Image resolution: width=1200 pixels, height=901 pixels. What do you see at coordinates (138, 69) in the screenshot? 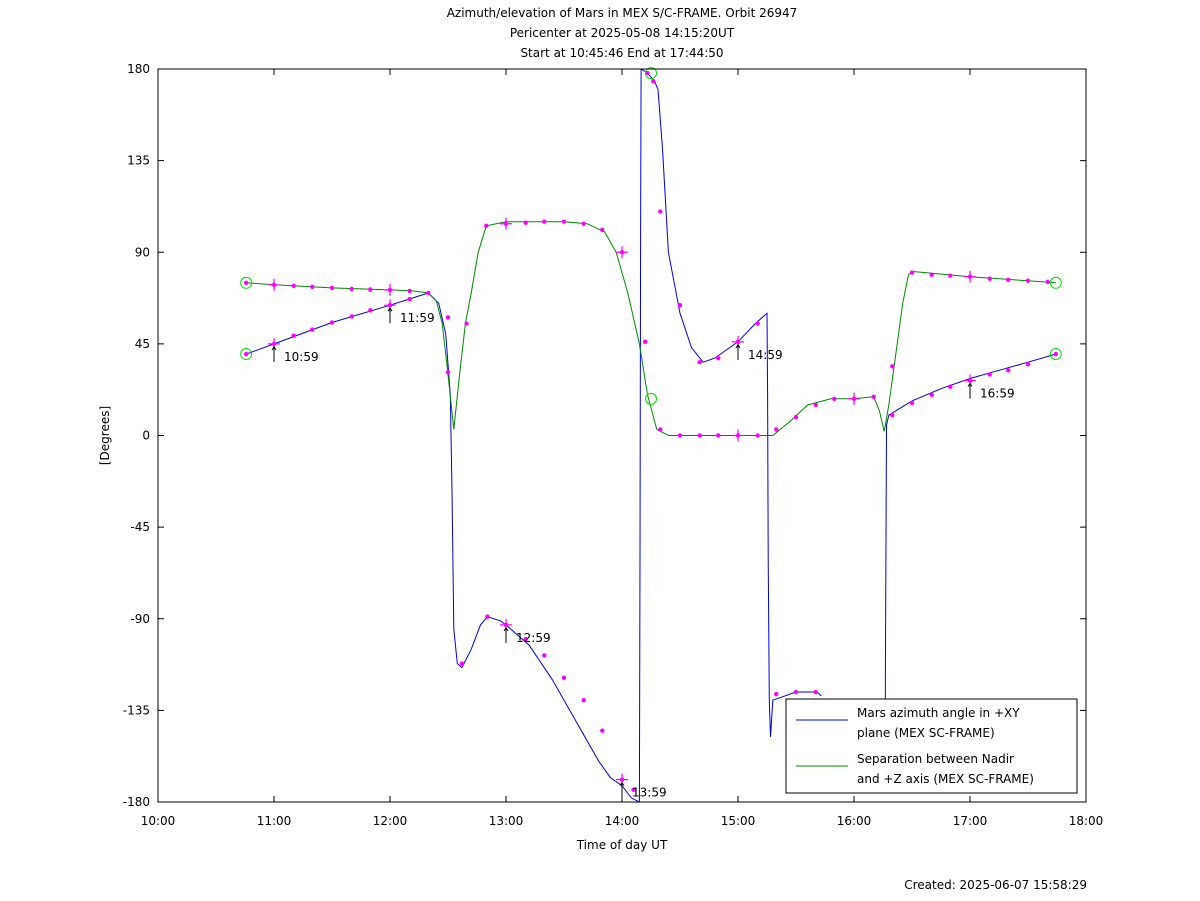
I see `y-tick-label: 180` at bounding box center [138, 69].